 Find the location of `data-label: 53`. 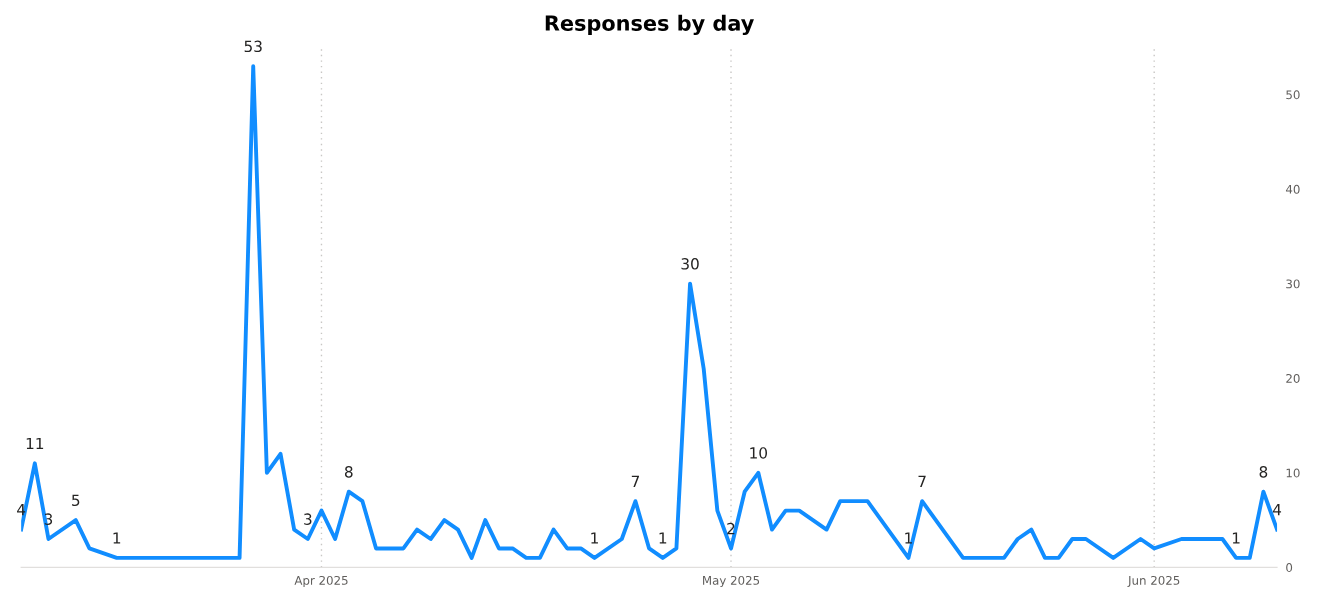

data-label: 53 is located at coordinates (253, 46).